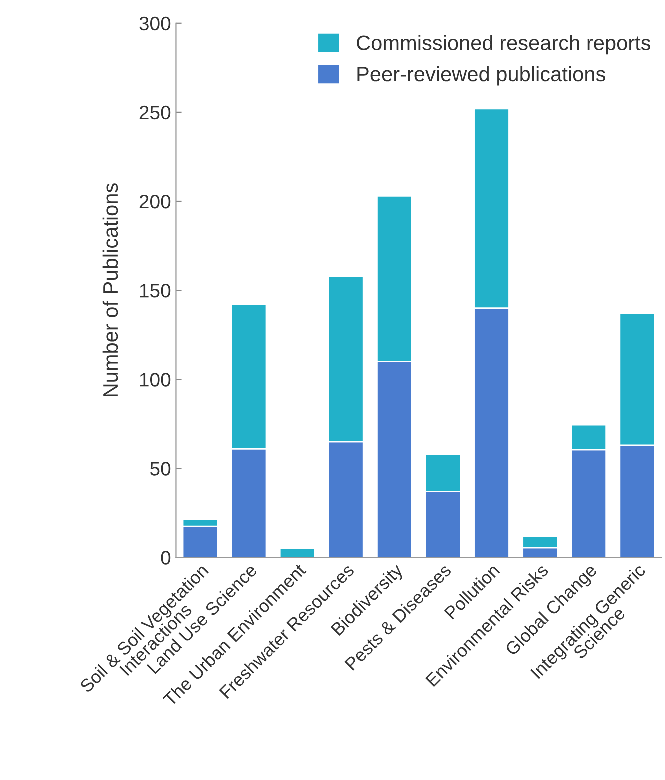 The width and height of the screenshot is (665, 780). What do you see at coordinates (166, 558) in the screenshot?
I see `y-tick-label: 0` at bounding box center [166, 558].